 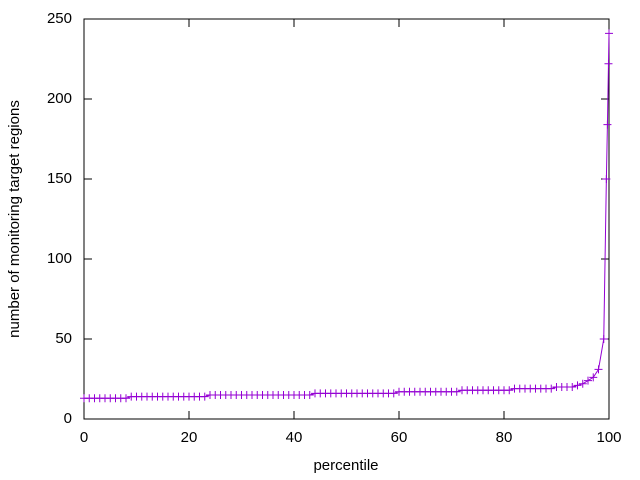 I want to click on y-tick-label: 200, so click(x=59, y=98).